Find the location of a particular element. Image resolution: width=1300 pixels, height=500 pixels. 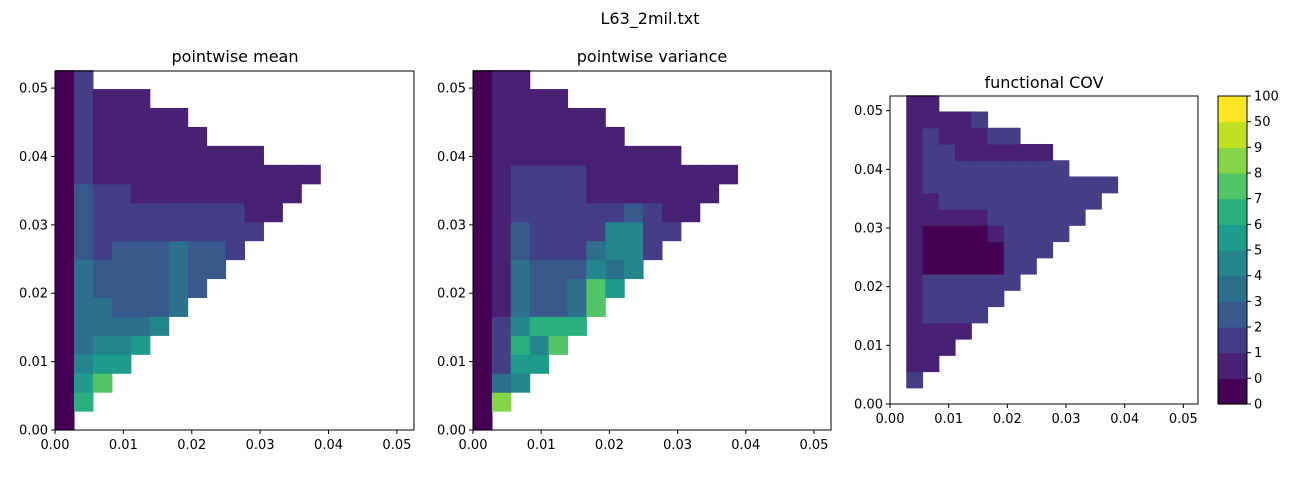

y-tick-label: 0.03 is located at coordinates (33, 225).